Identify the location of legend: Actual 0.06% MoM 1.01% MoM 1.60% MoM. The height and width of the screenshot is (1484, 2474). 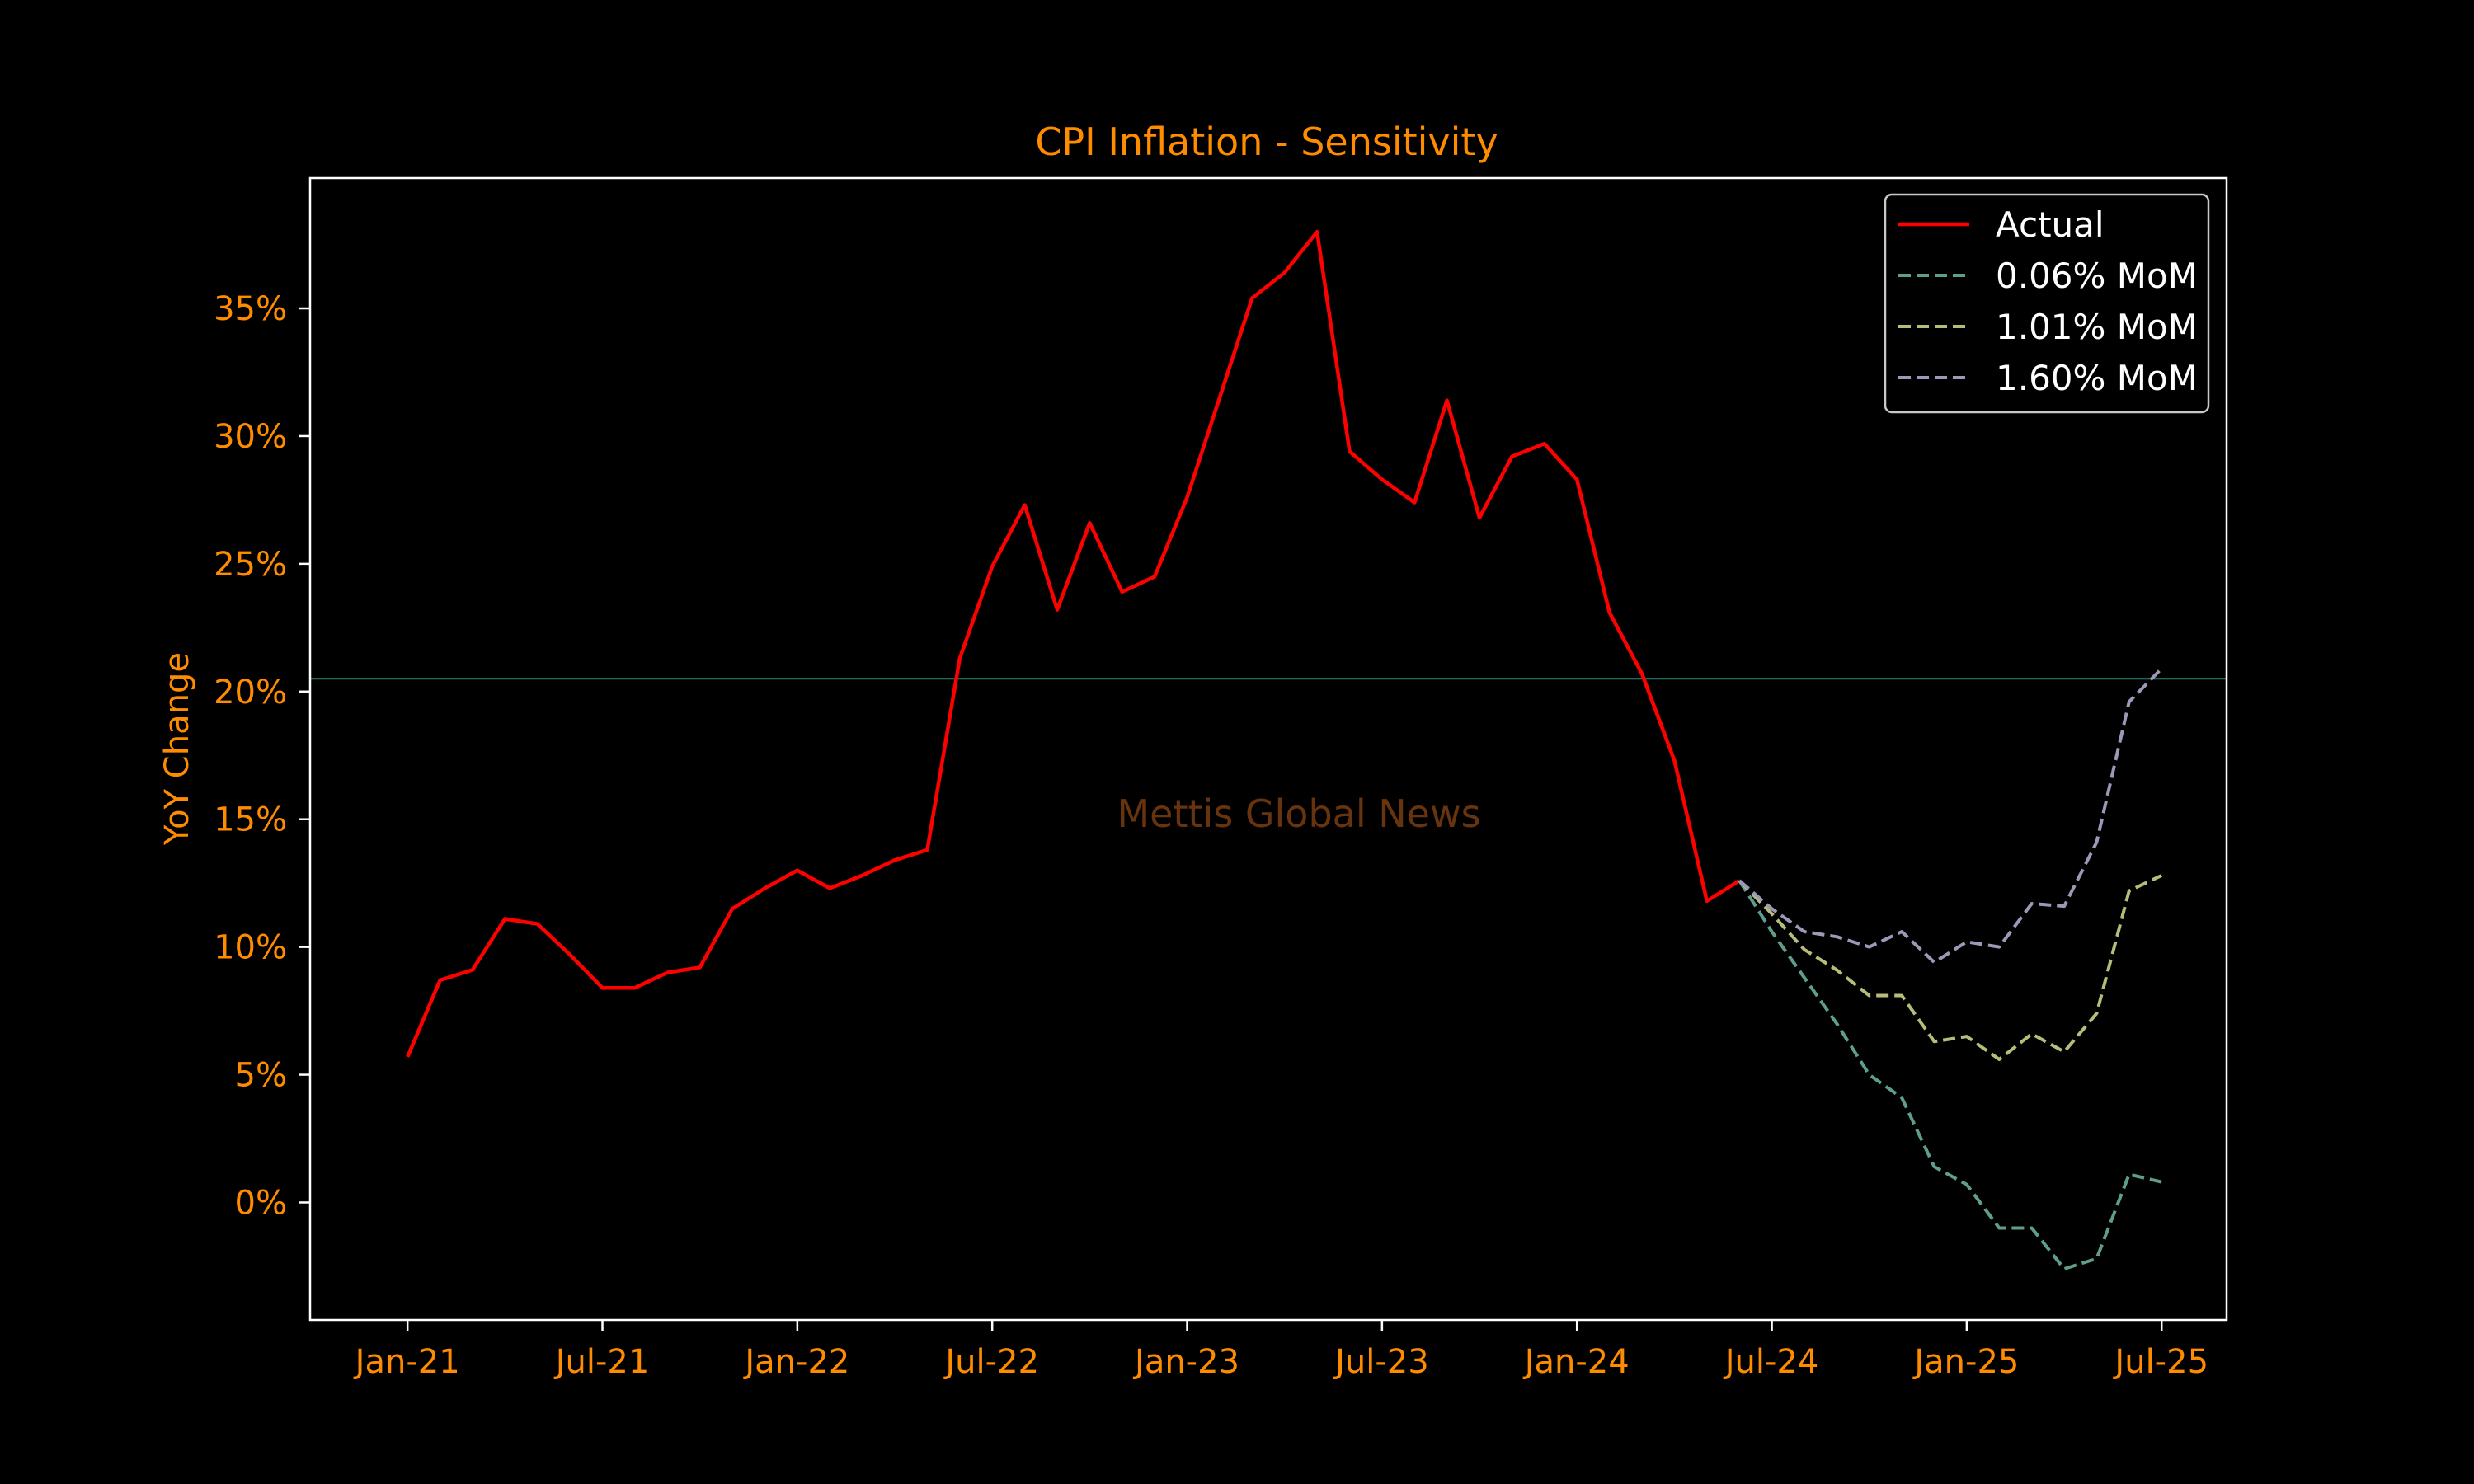
(2047, 303).